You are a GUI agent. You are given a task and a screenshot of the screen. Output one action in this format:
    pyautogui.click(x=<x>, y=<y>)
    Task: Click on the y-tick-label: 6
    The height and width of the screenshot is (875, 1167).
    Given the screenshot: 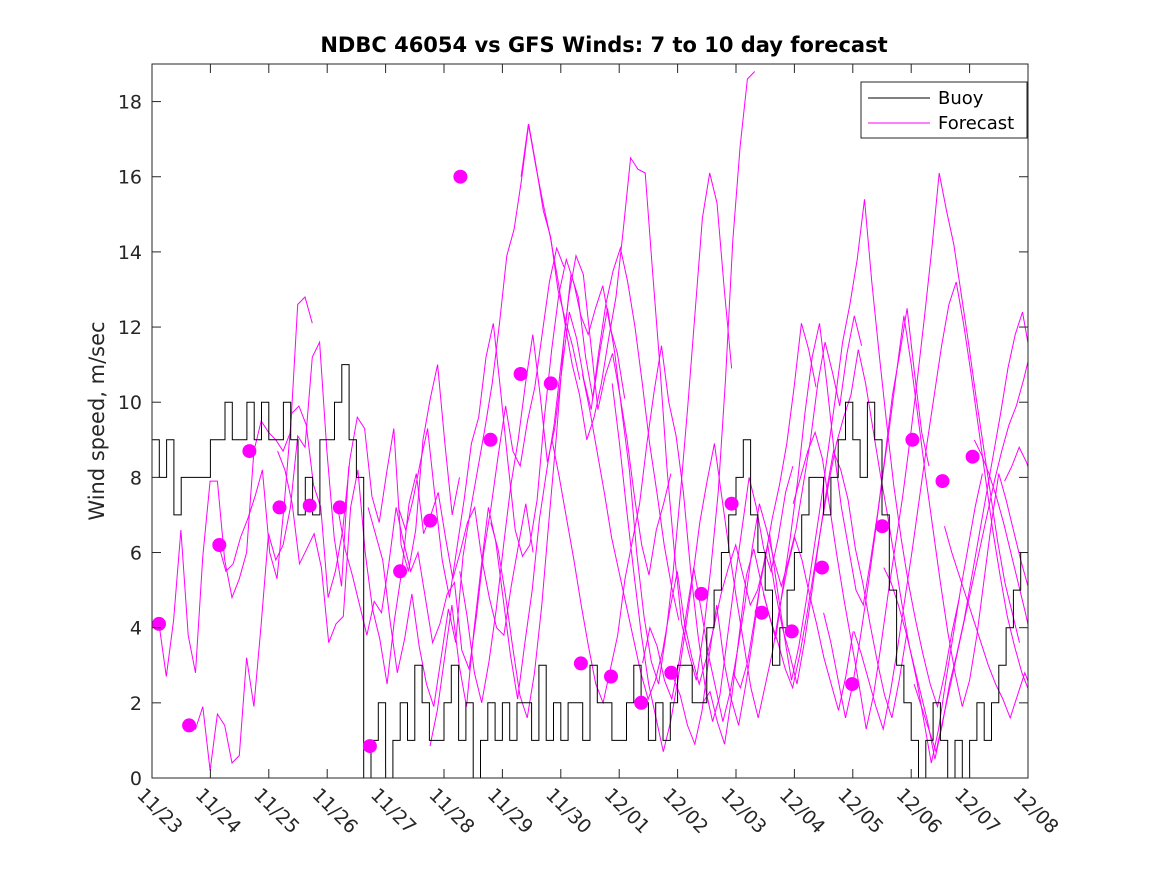 What is the action you would take?
    pyautogui.click(x=136, y=554)
    